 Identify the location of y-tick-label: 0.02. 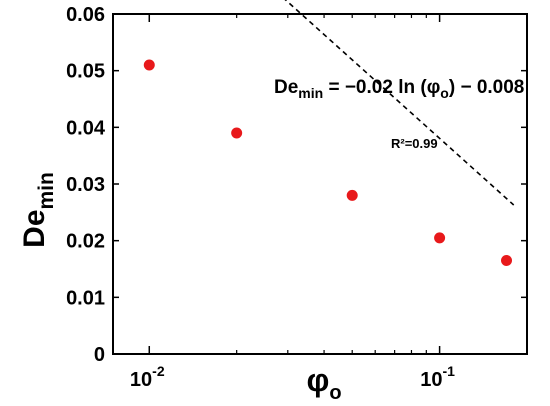
(85, 242).